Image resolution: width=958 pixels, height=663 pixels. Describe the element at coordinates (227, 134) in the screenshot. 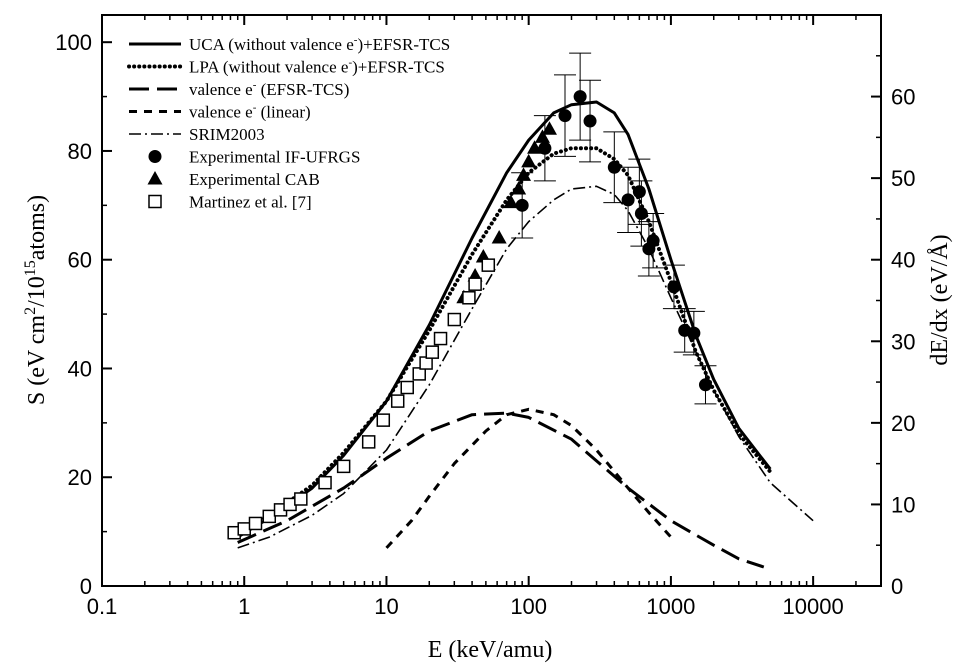

I see `legend-label-srim: SRIM2003` at that location.